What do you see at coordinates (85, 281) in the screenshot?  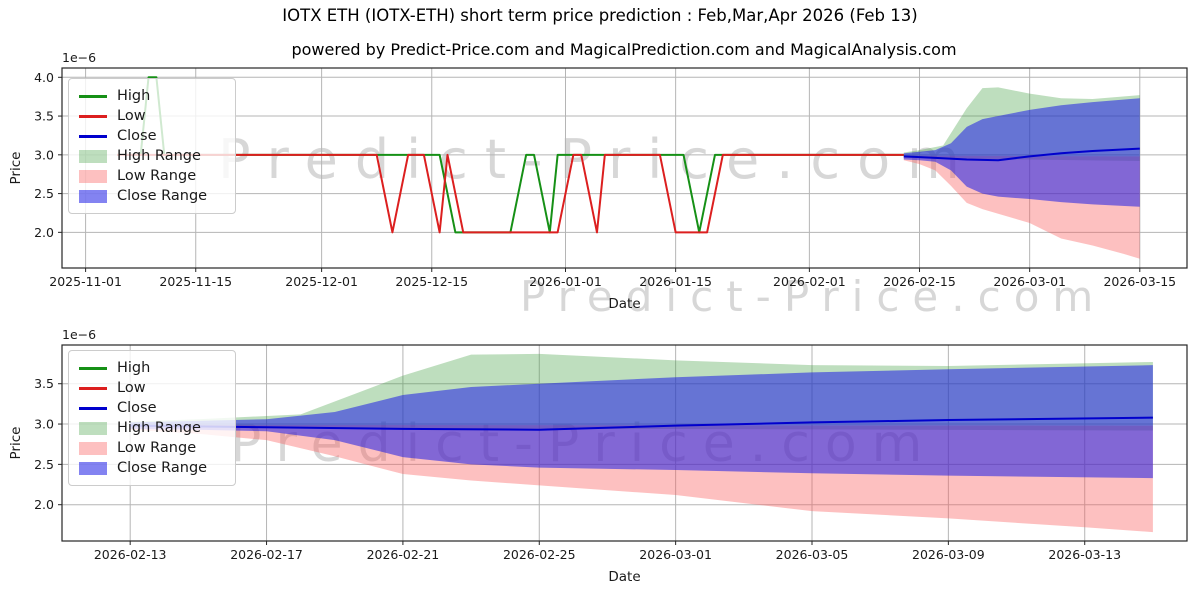 I see `x-tick-label: 2025-11-01` at bounding box center [85, 281].